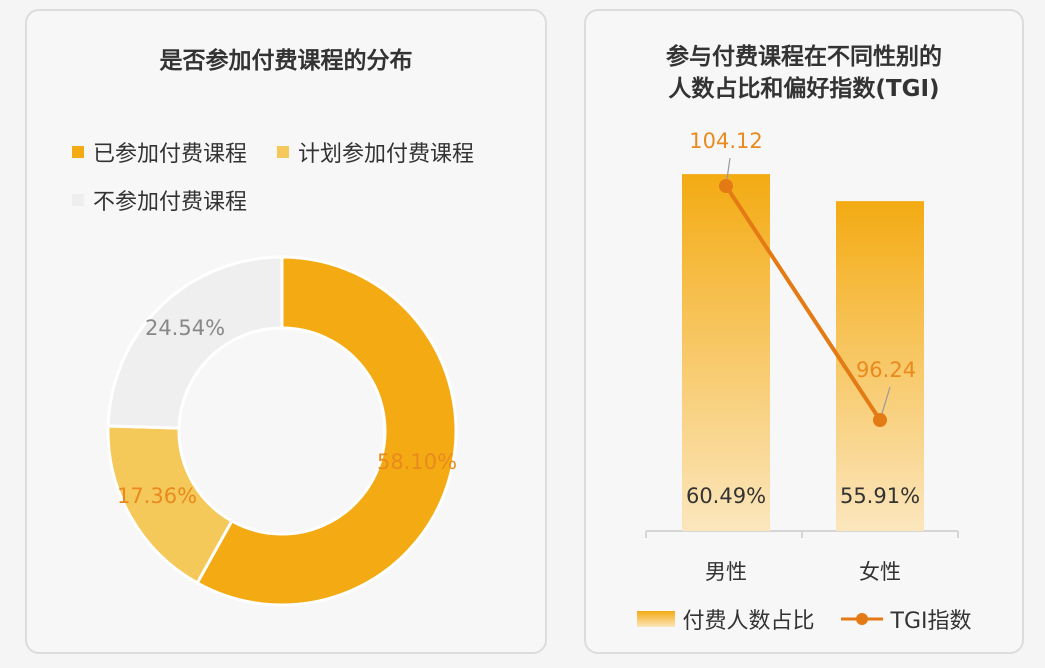  What do you see at coordinates (157, 496) in the screenshot?
I see `donut-label-1: 17.36%` at bounding box center [157, 496].